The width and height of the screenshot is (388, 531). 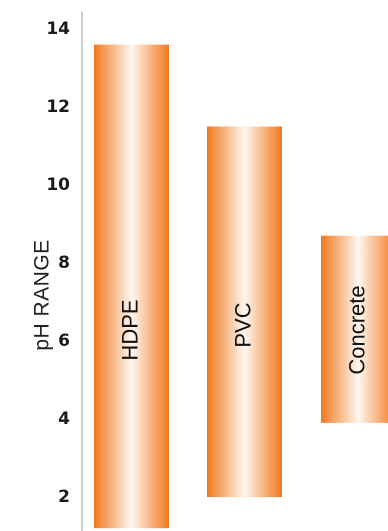 I want to click on bar-pvc, so click(x=244, y=311).